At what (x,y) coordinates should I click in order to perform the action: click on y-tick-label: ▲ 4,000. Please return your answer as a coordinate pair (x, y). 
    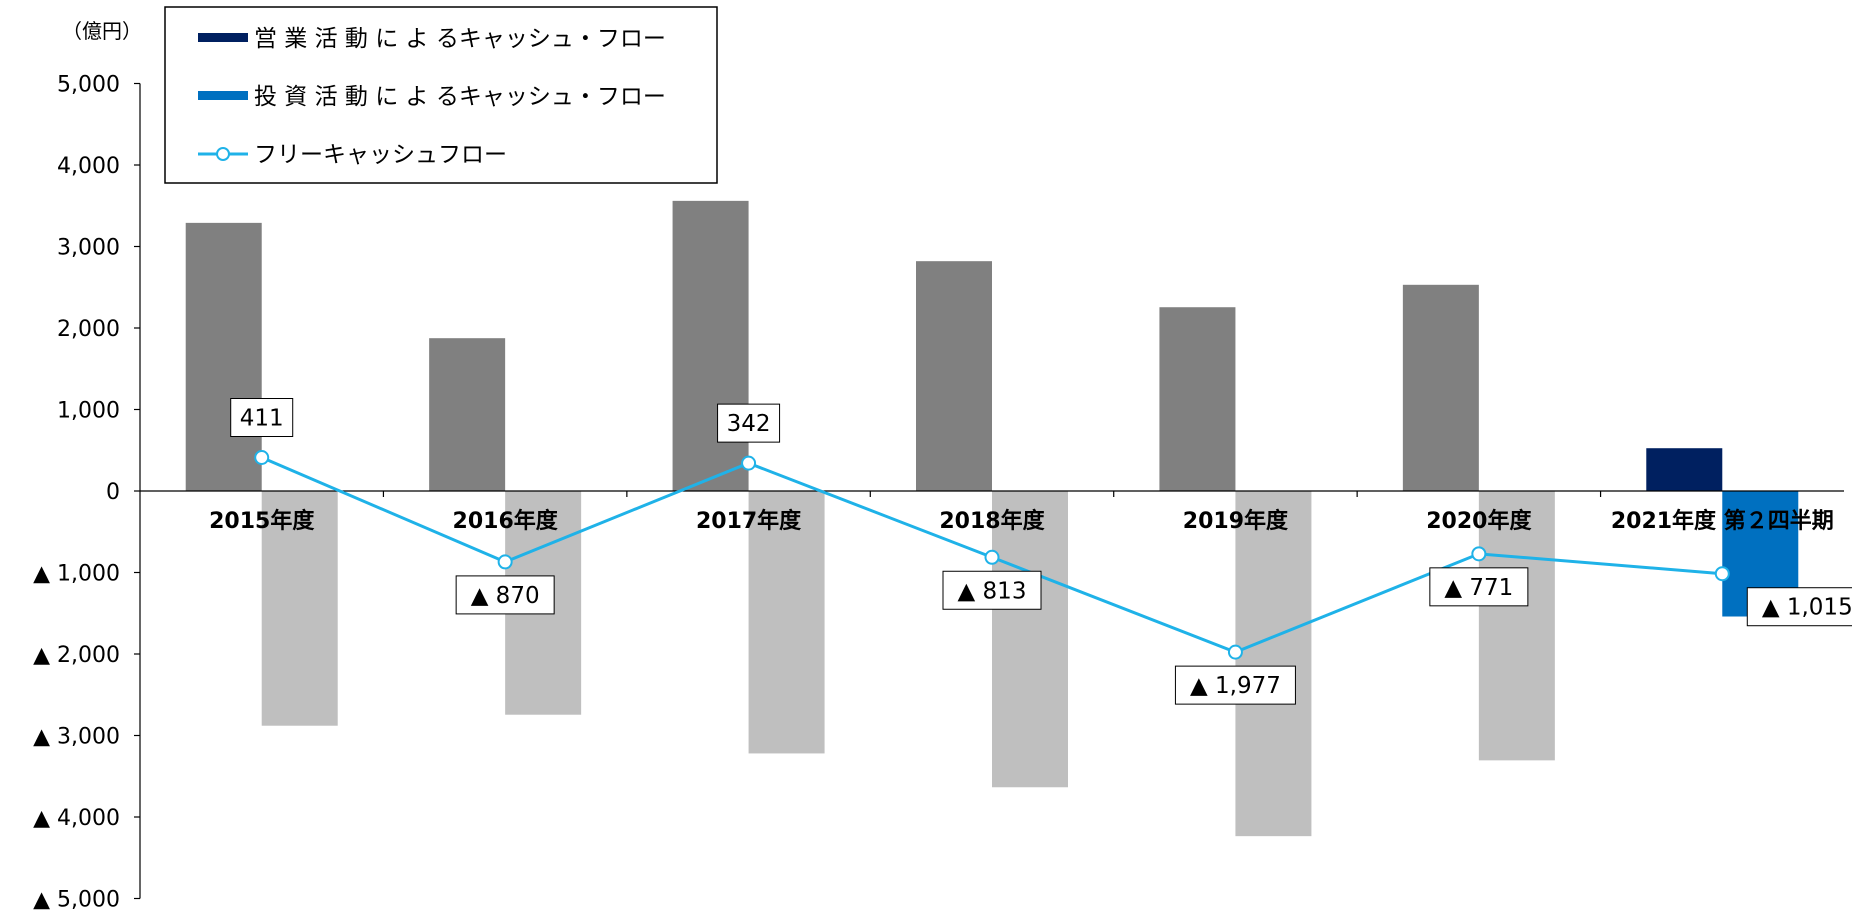
    Looking at the image, I should click on (76, 818).